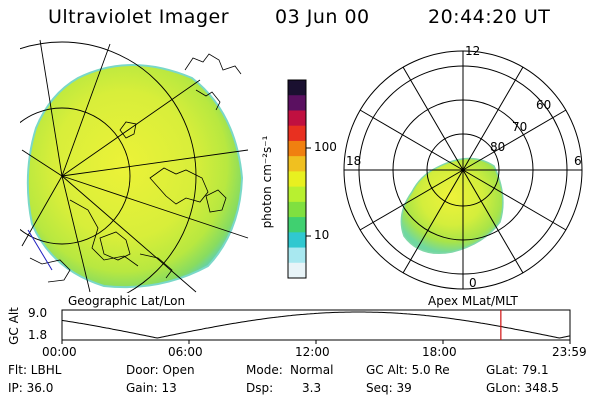  I want to click on app-title: Ultraviolet Imager, so click(139, 17).